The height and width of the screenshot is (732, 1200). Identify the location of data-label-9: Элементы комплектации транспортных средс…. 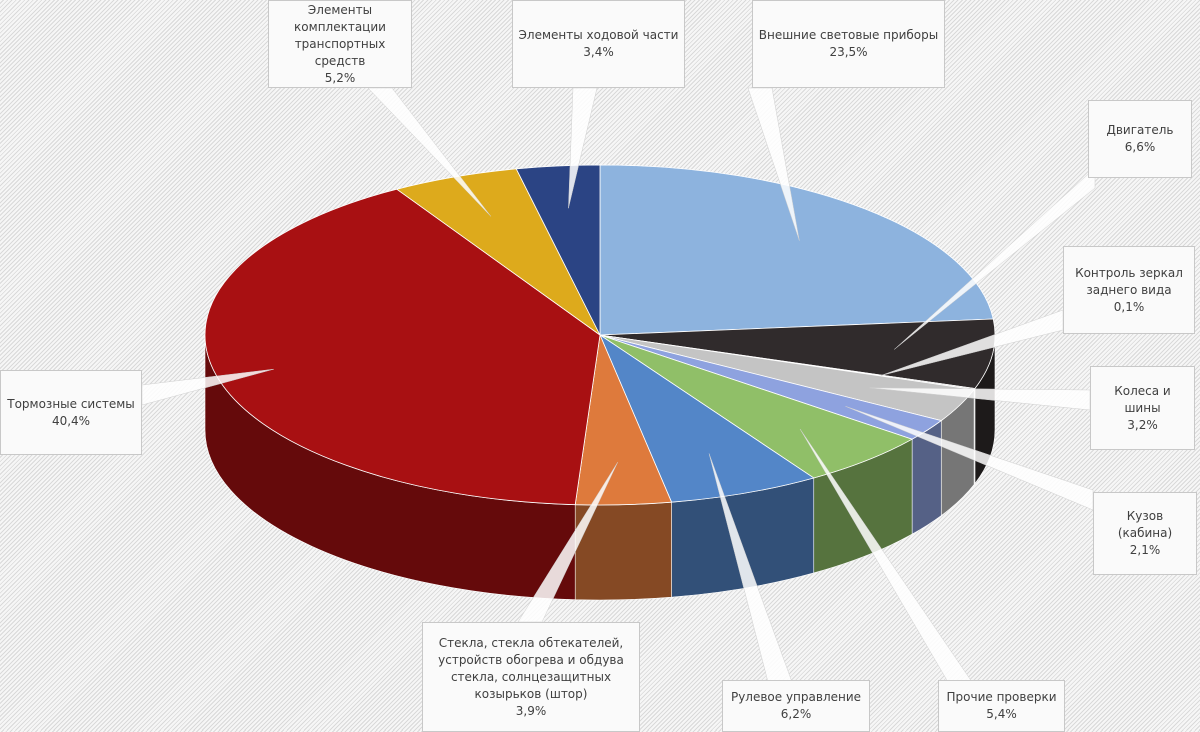
(340, 44).